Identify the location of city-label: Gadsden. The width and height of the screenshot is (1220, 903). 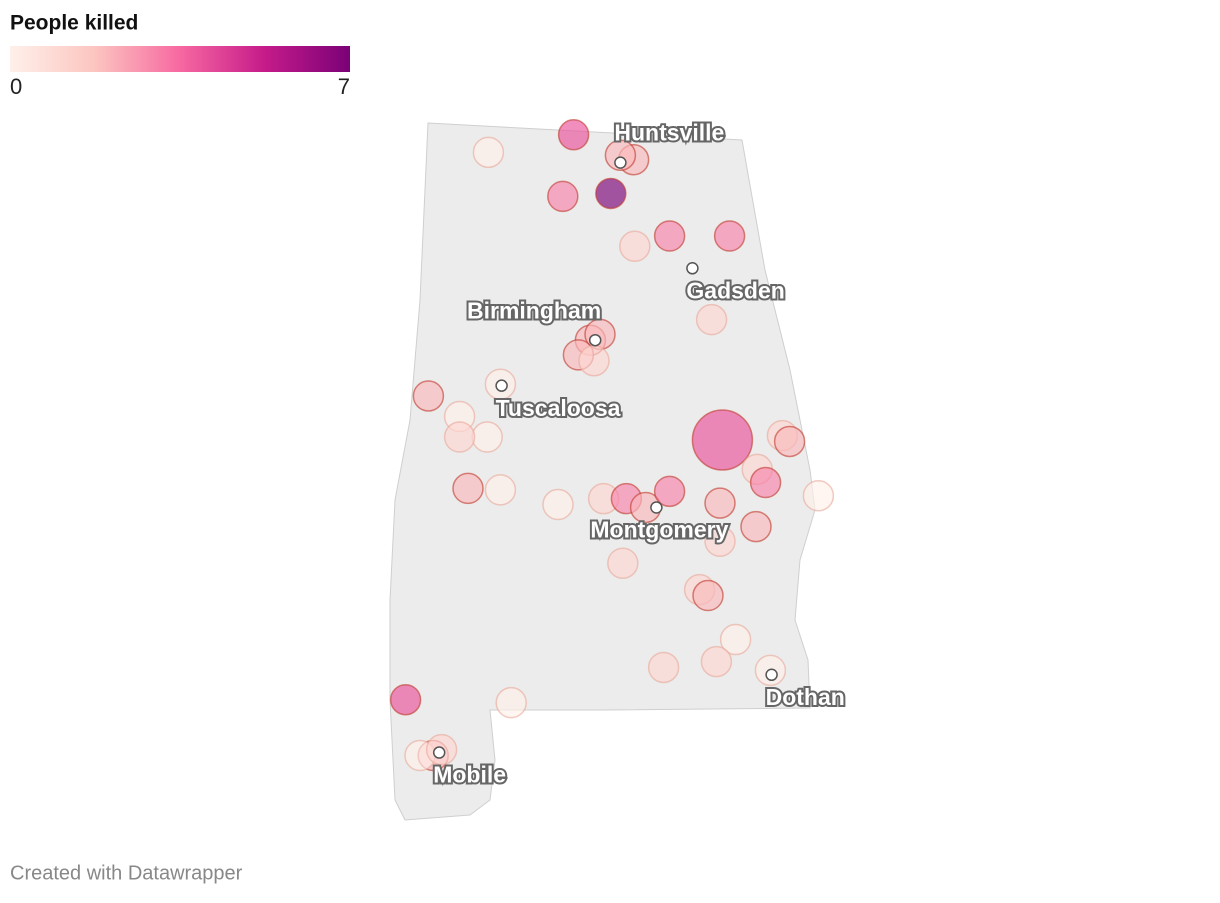
(735, 290).